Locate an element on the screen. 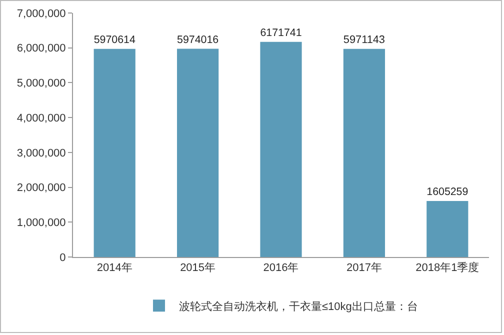  data-label: 1605259 is located at coordinates (447, 192).